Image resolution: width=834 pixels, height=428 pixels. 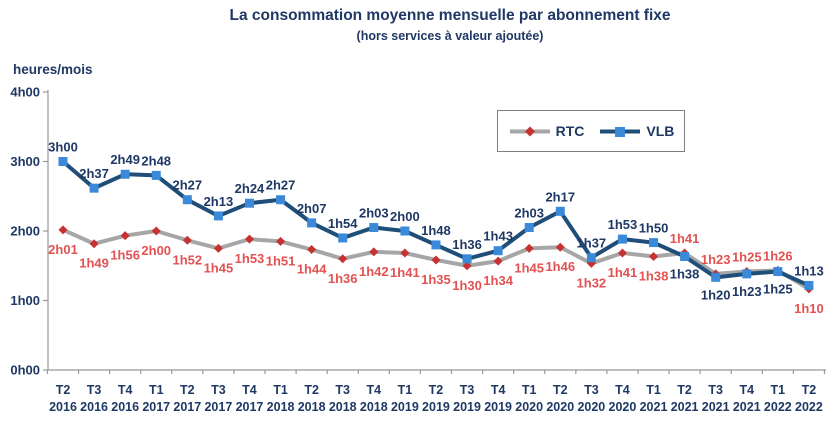 I want to click on vlb-data-label: 1h50, so click(x=654, y=228).